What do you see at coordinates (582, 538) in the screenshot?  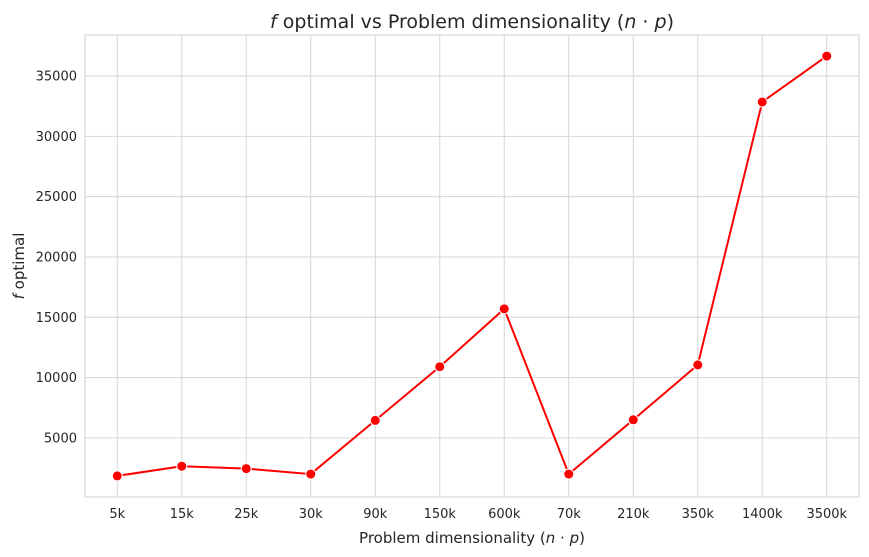 I see `xlabel-close: )` at bounding box center [582, 538].